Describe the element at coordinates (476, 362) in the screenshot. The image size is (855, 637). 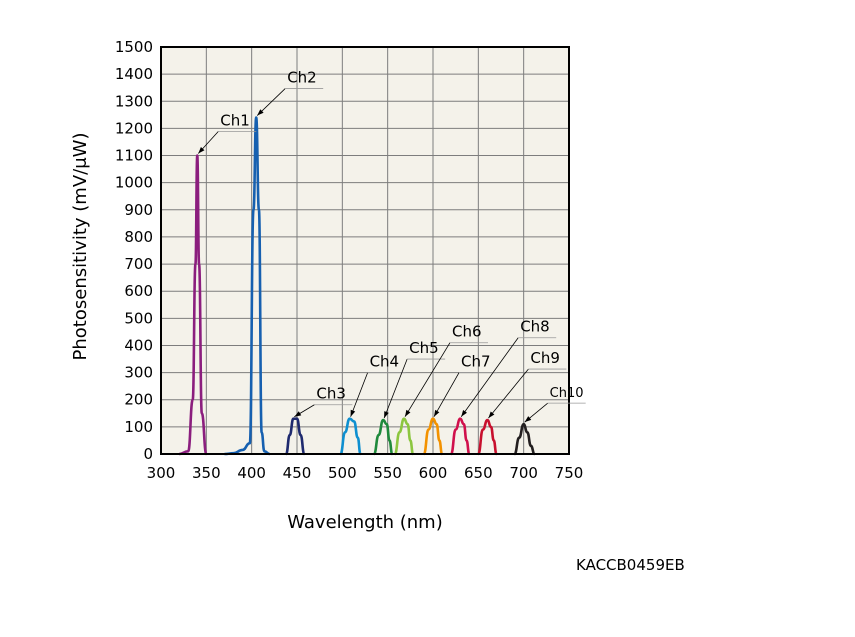
I see `callout-label-ch7: Ch7` at that location.